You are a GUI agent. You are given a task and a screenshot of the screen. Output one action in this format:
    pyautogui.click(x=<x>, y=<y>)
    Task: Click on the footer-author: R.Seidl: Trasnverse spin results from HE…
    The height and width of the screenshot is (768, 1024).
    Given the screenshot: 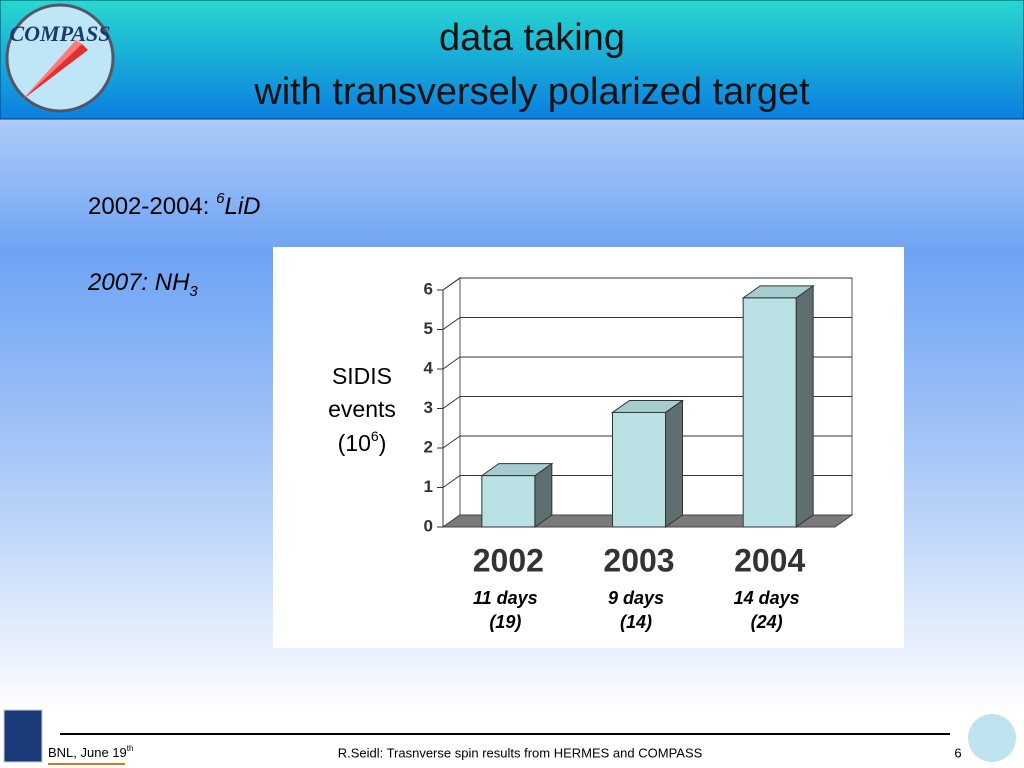 What is the action you would take?
    pyautogui.click(x=520, y=752)
    